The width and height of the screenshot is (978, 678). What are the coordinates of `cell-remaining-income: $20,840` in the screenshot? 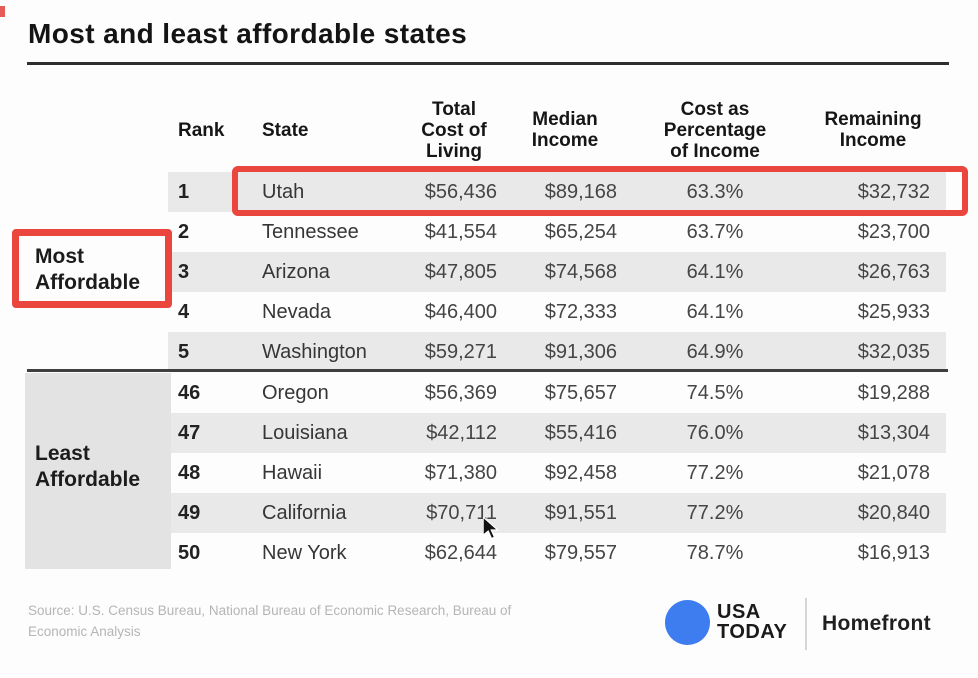 It's located at (893, 512).